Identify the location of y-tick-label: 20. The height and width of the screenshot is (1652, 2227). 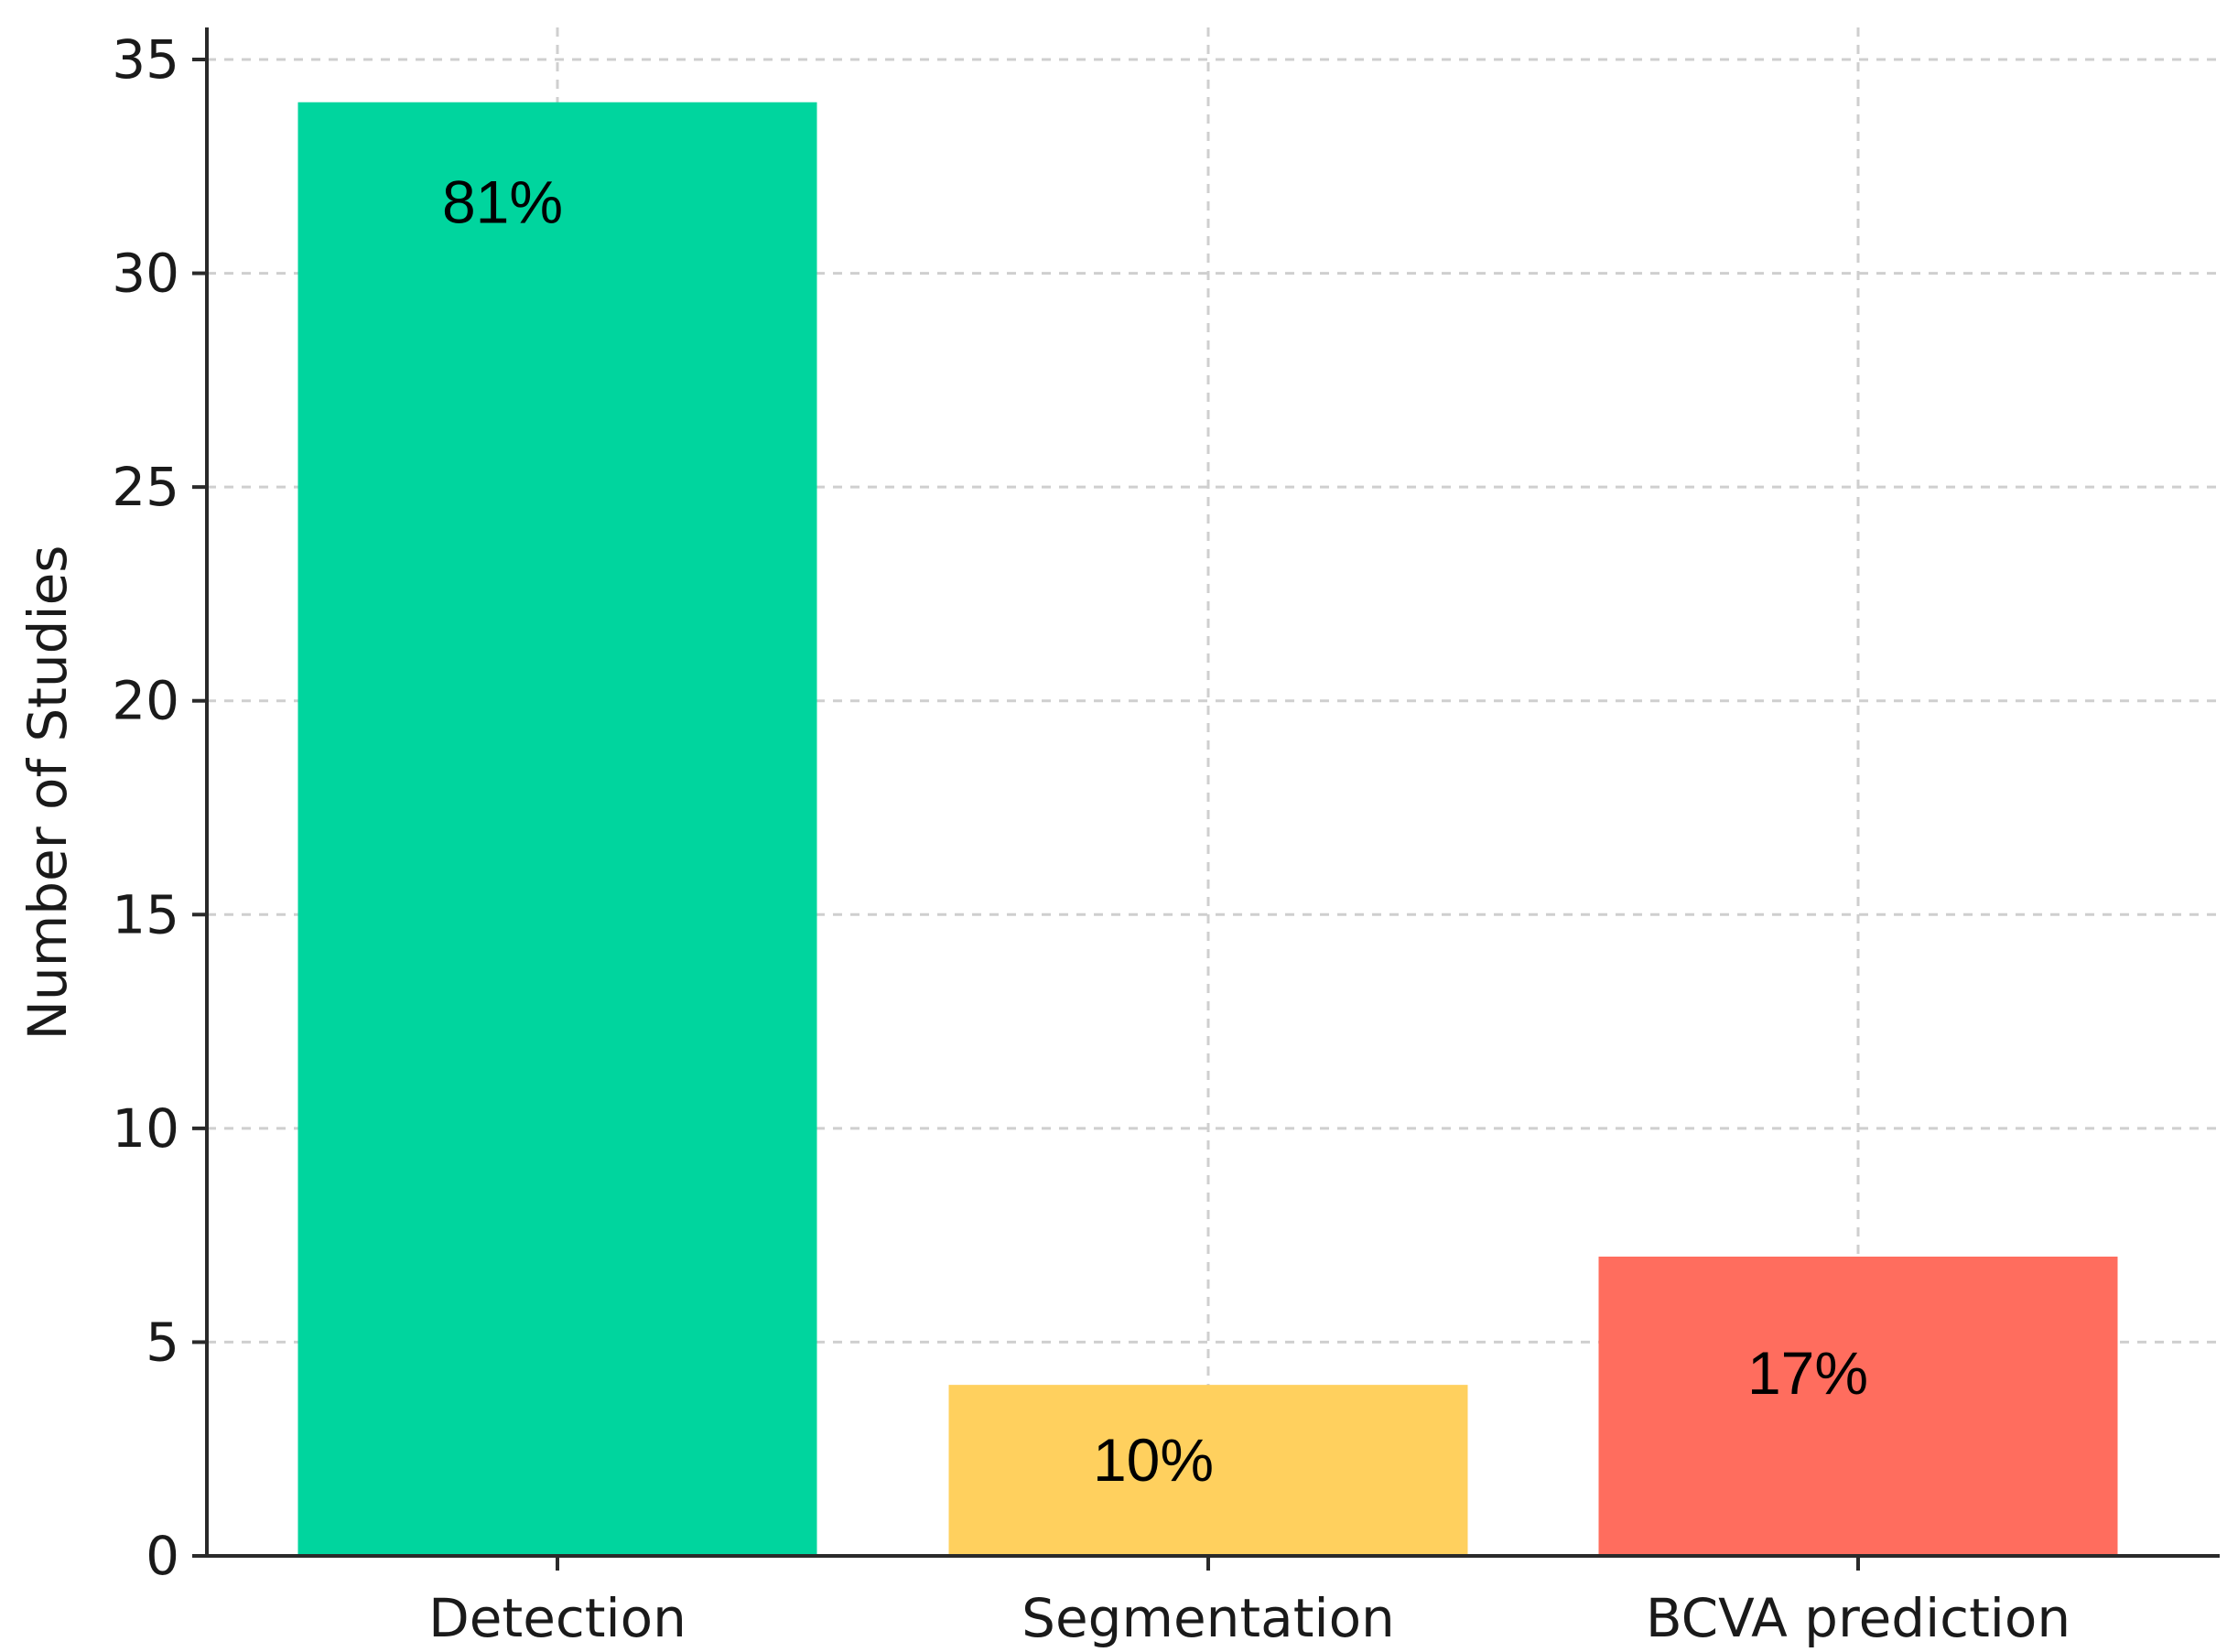
(145, 701).